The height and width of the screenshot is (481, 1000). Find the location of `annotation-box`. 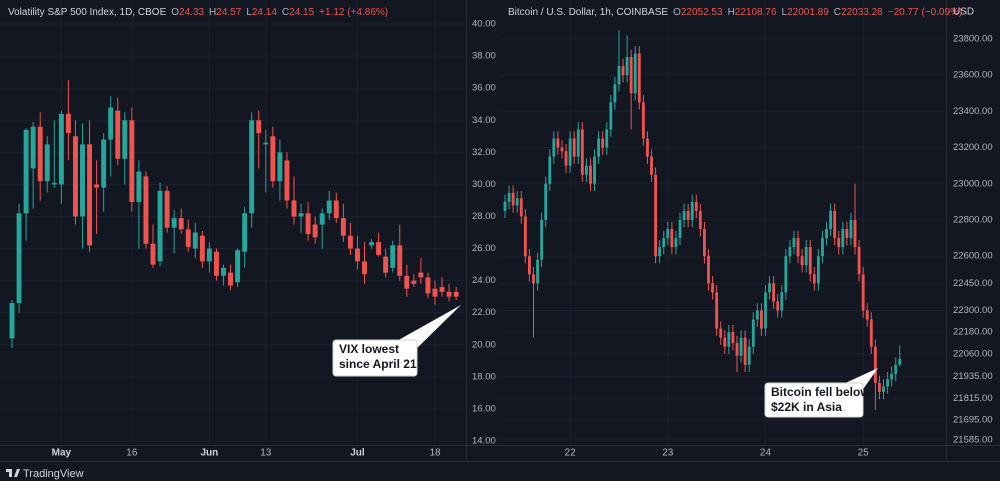

annotation-box is located at coordinates (814, 400).